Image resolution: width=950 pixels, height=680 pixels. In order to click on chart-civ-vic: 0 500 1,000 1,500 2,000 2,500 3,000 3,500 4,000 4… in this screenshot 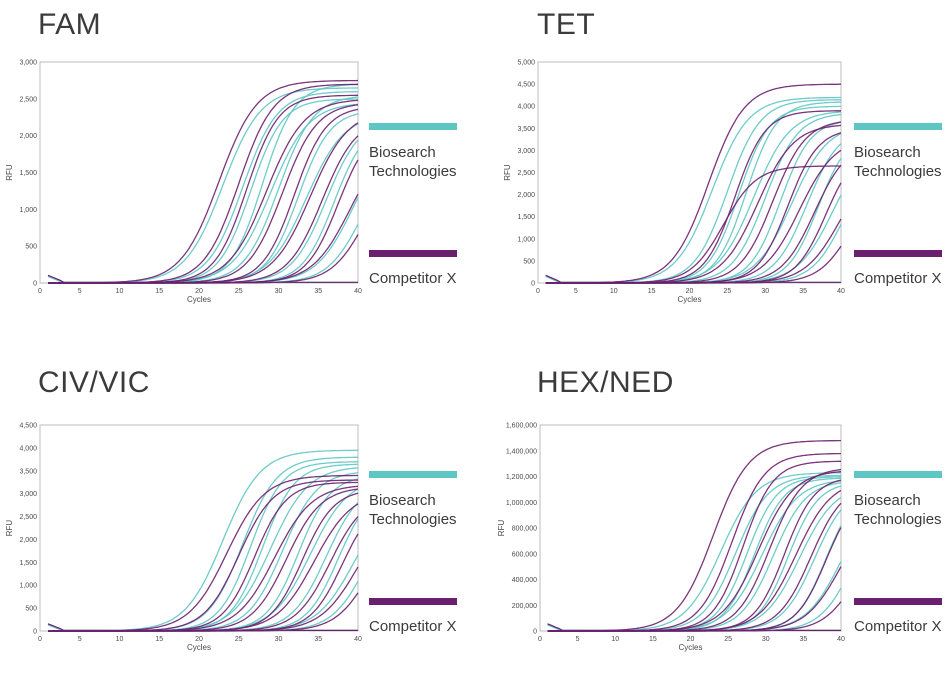, I will do `click(183, 538)`.